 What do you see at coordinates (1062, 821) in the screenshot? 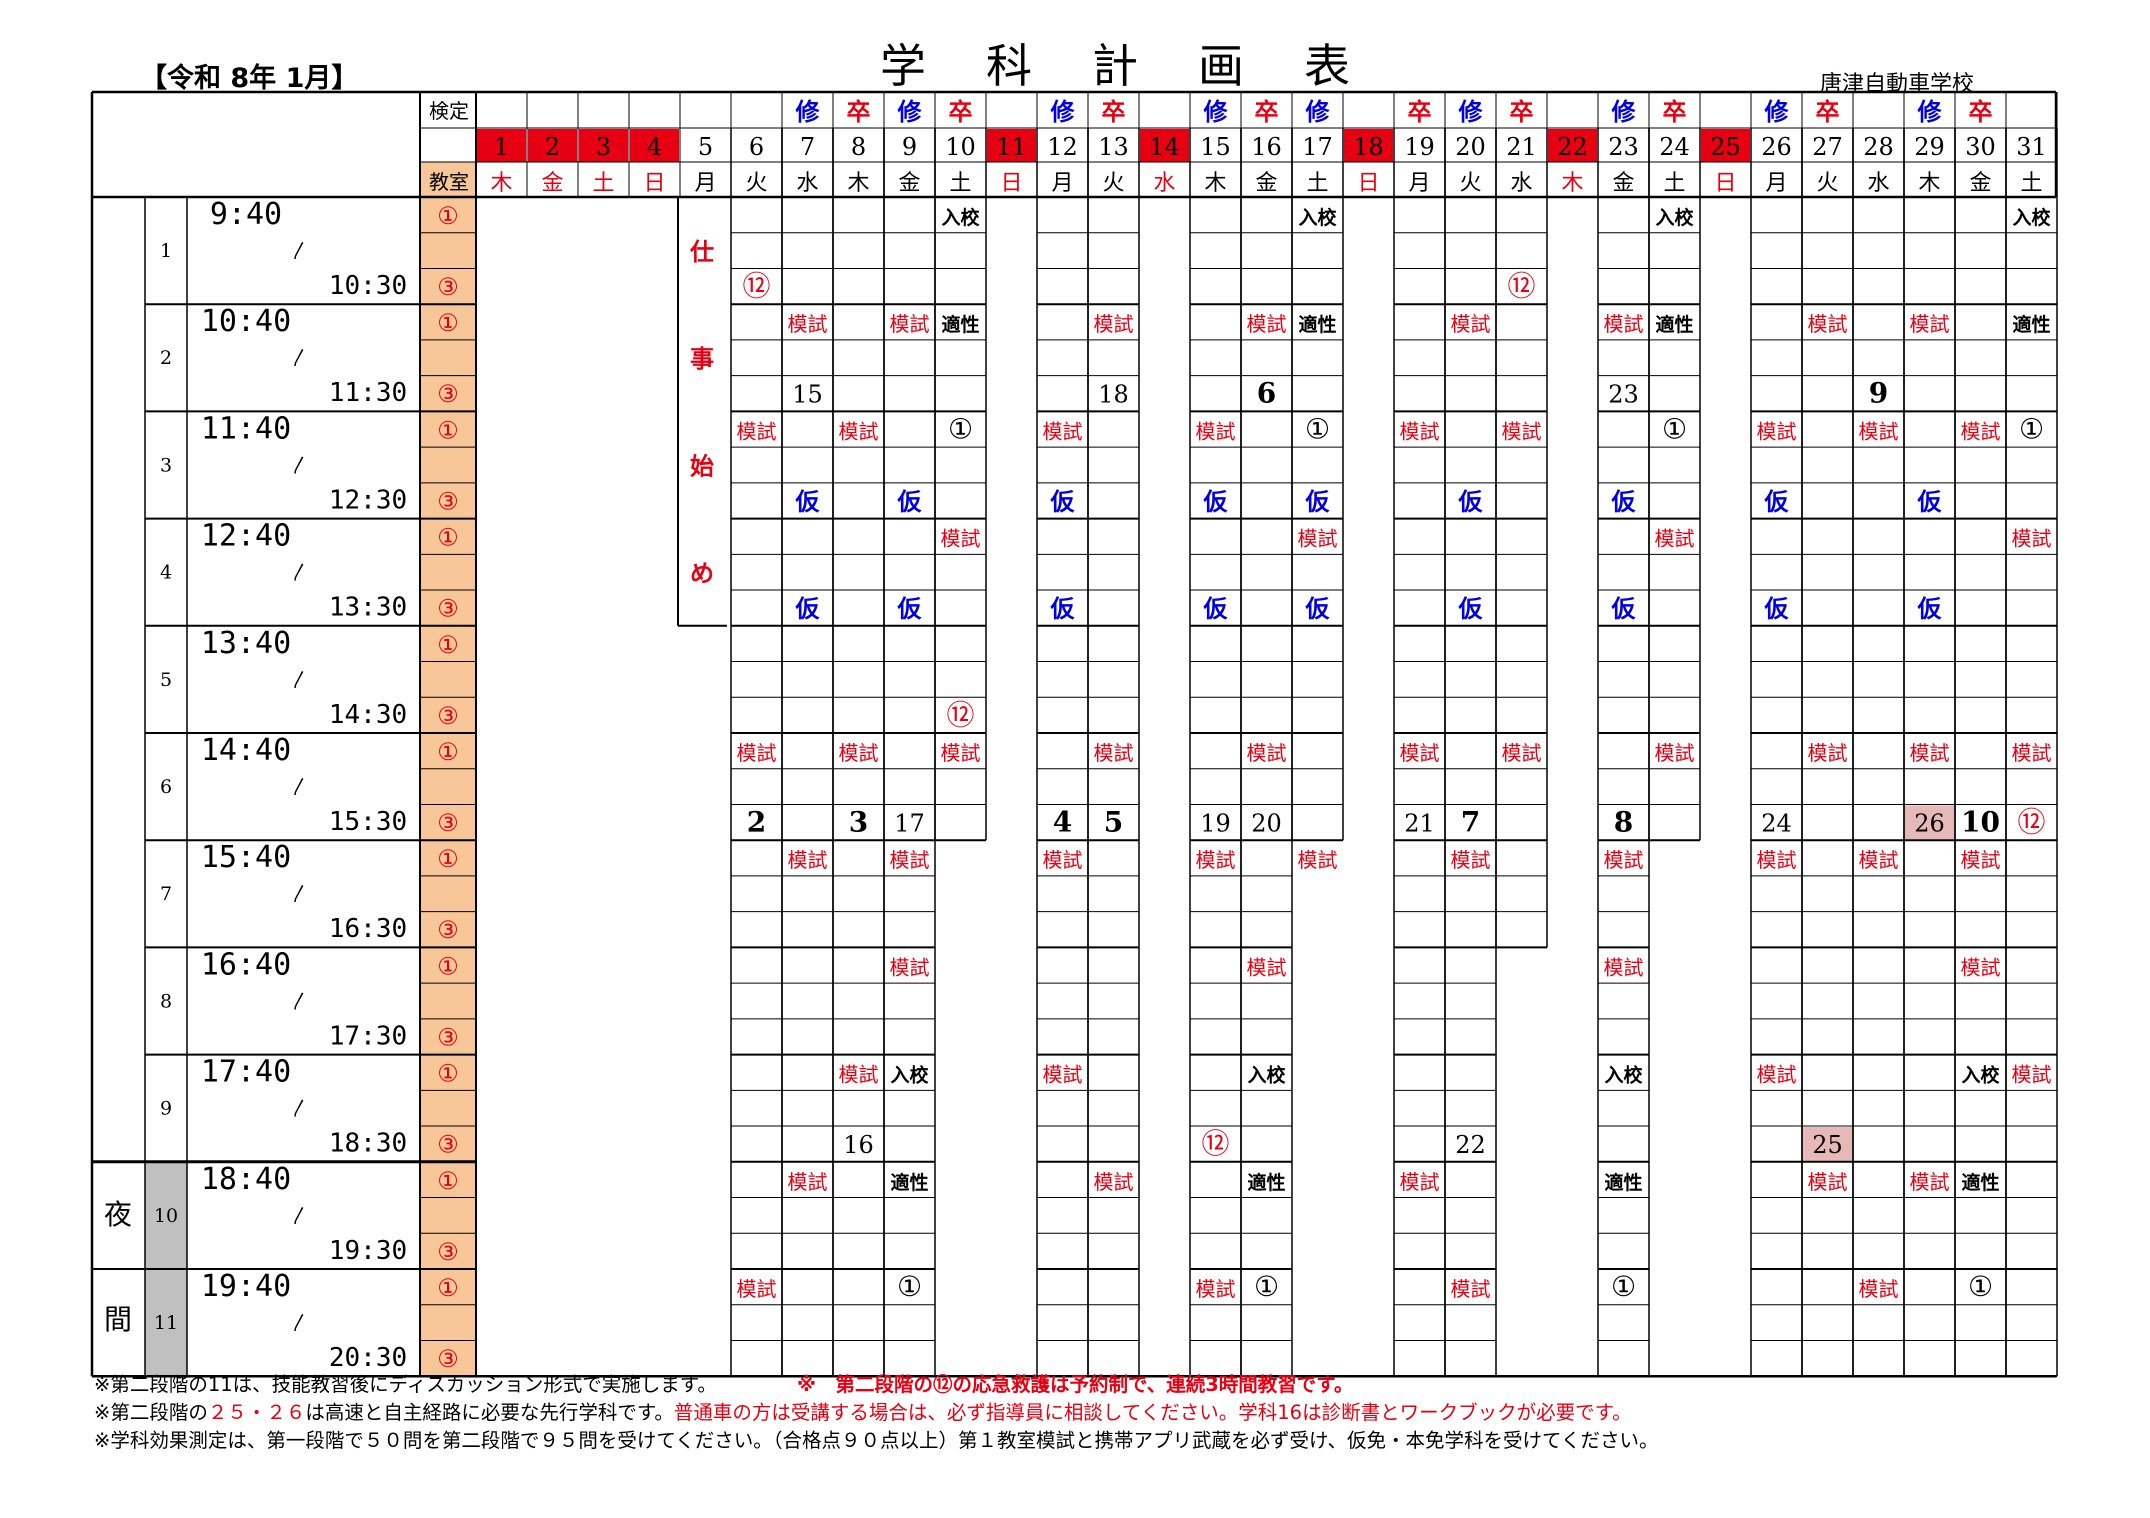
I see `lesson-number-bold: 4` at bounding box center [1062, 821].